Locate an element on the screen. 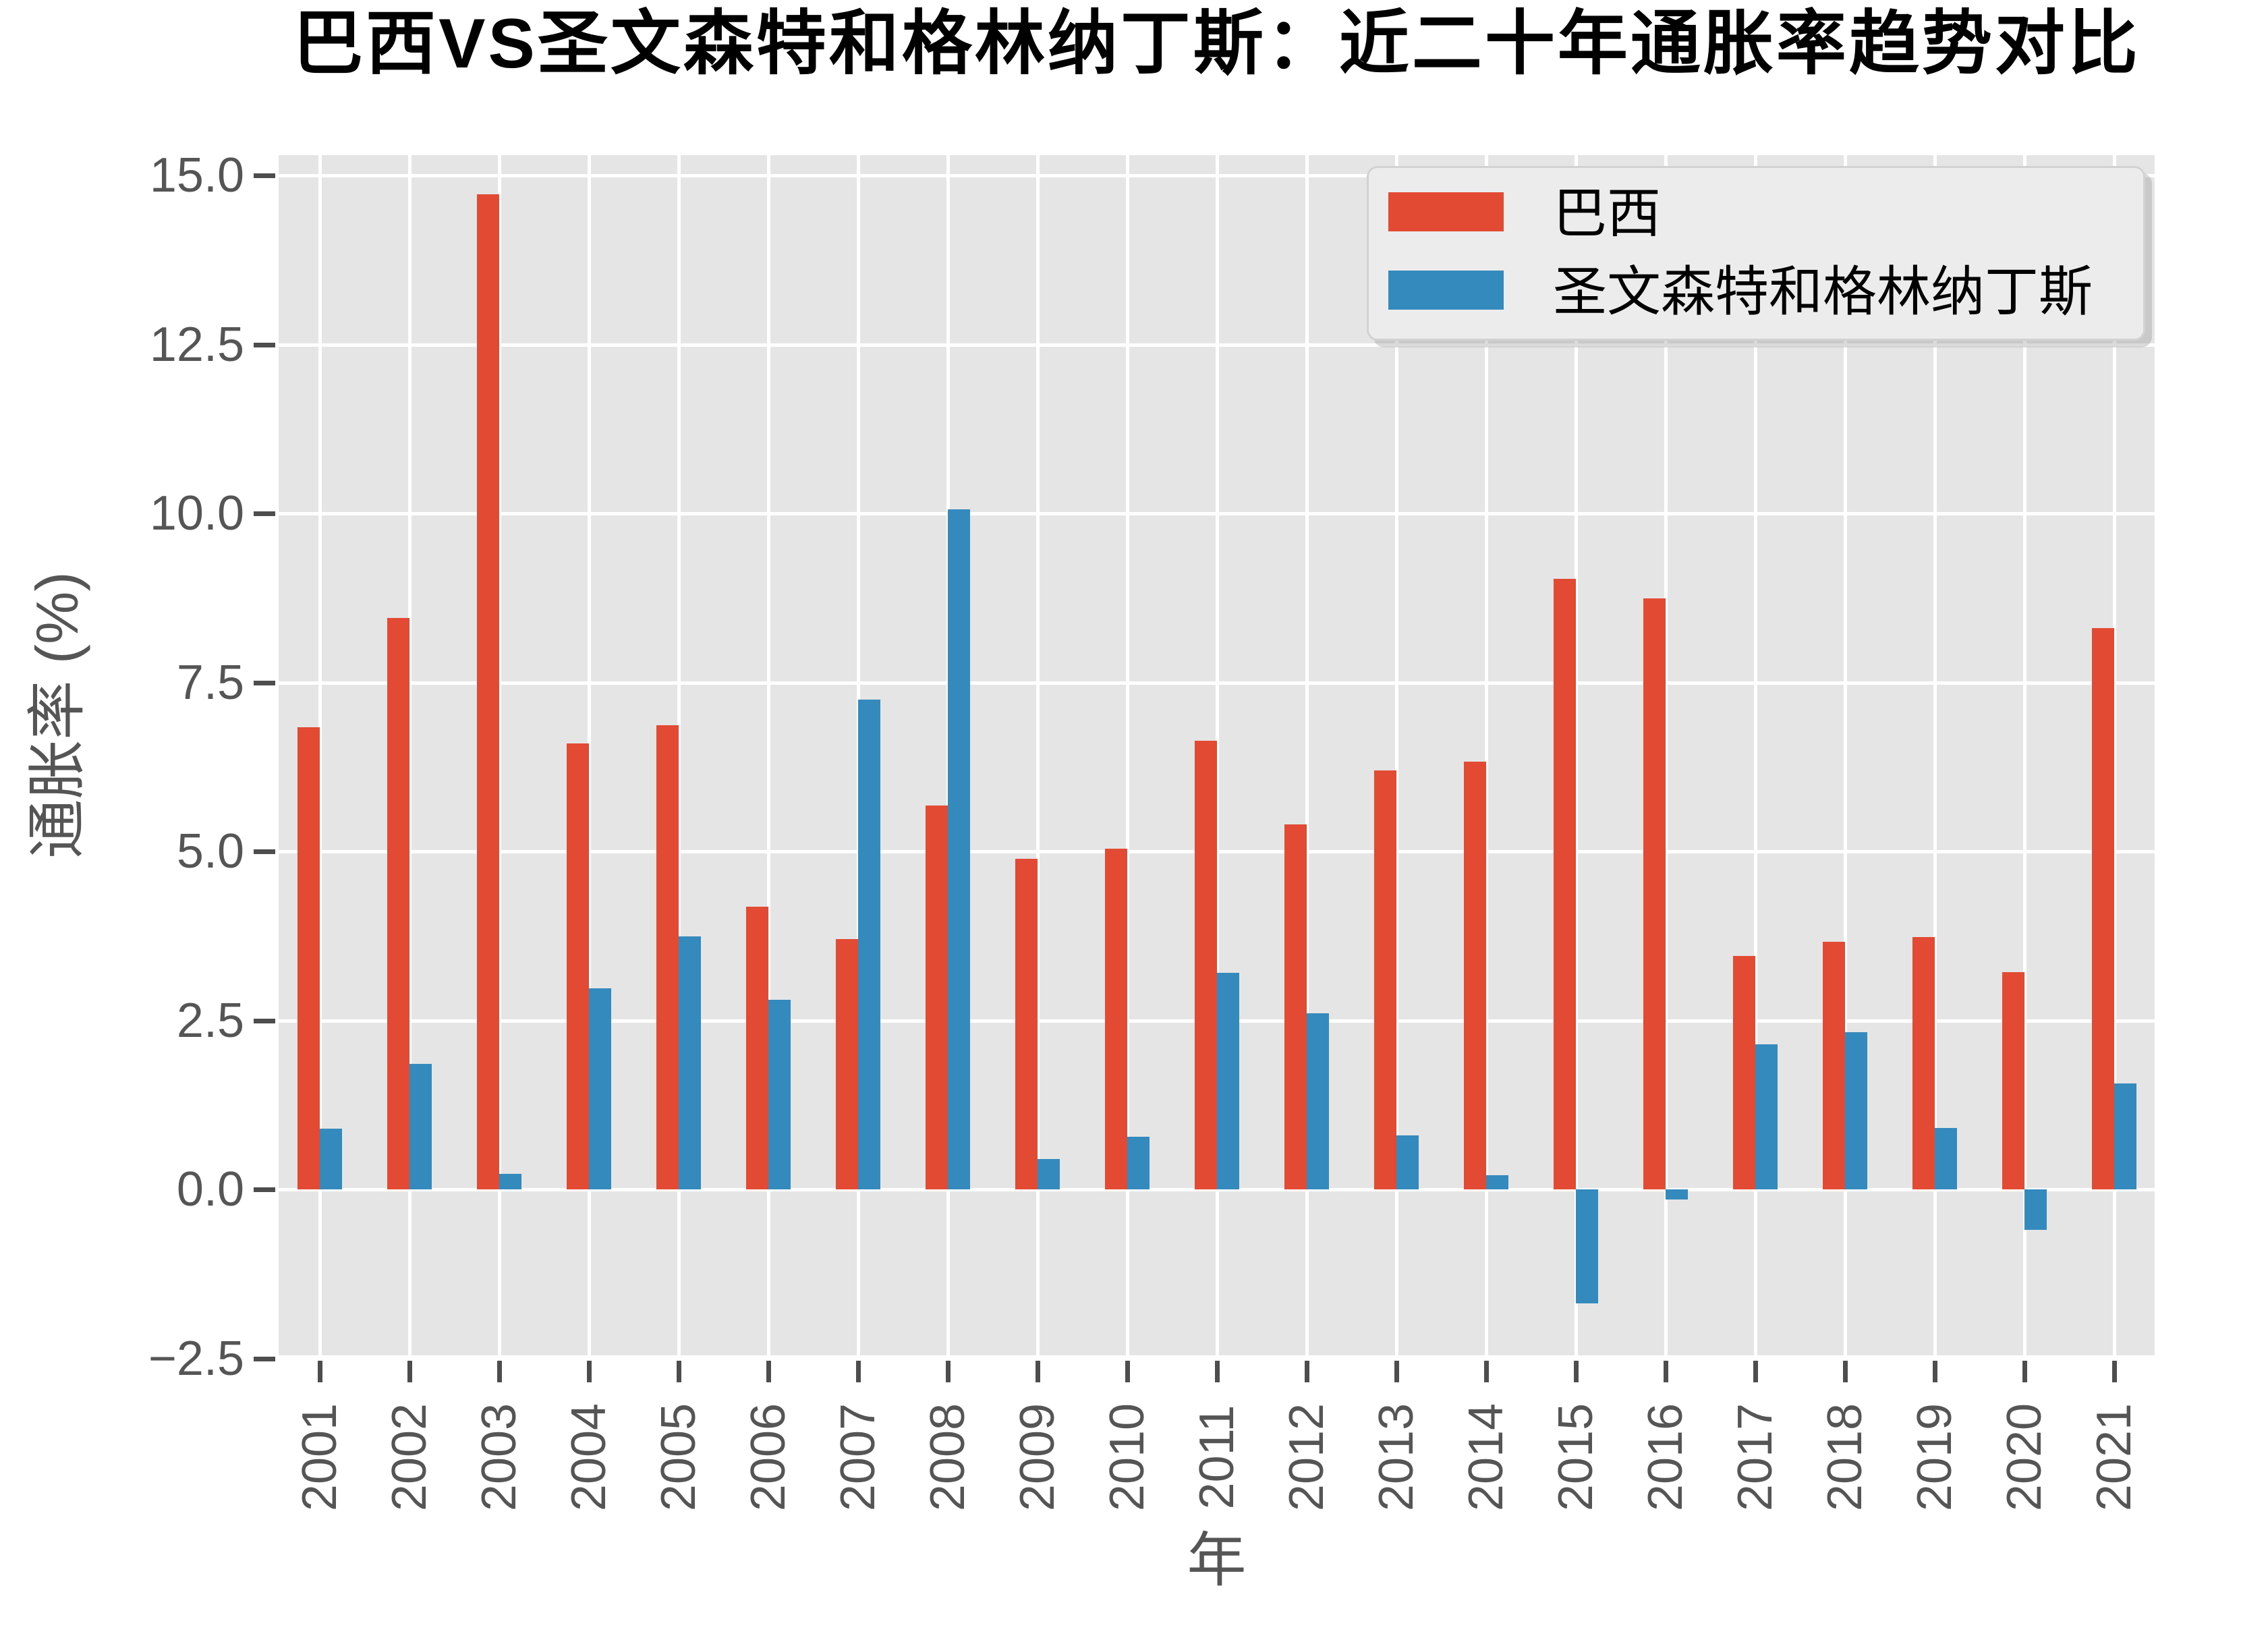  gridline-v-2011 is located at coordinates (1217, 755).